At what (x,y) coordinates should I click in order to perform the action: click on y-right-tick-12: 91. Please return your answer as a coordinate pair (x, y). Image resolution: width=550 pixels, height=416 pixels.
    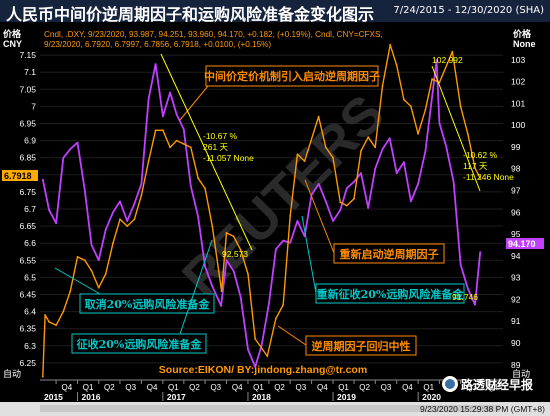
    Looking at the image, I should click on (516, 321).